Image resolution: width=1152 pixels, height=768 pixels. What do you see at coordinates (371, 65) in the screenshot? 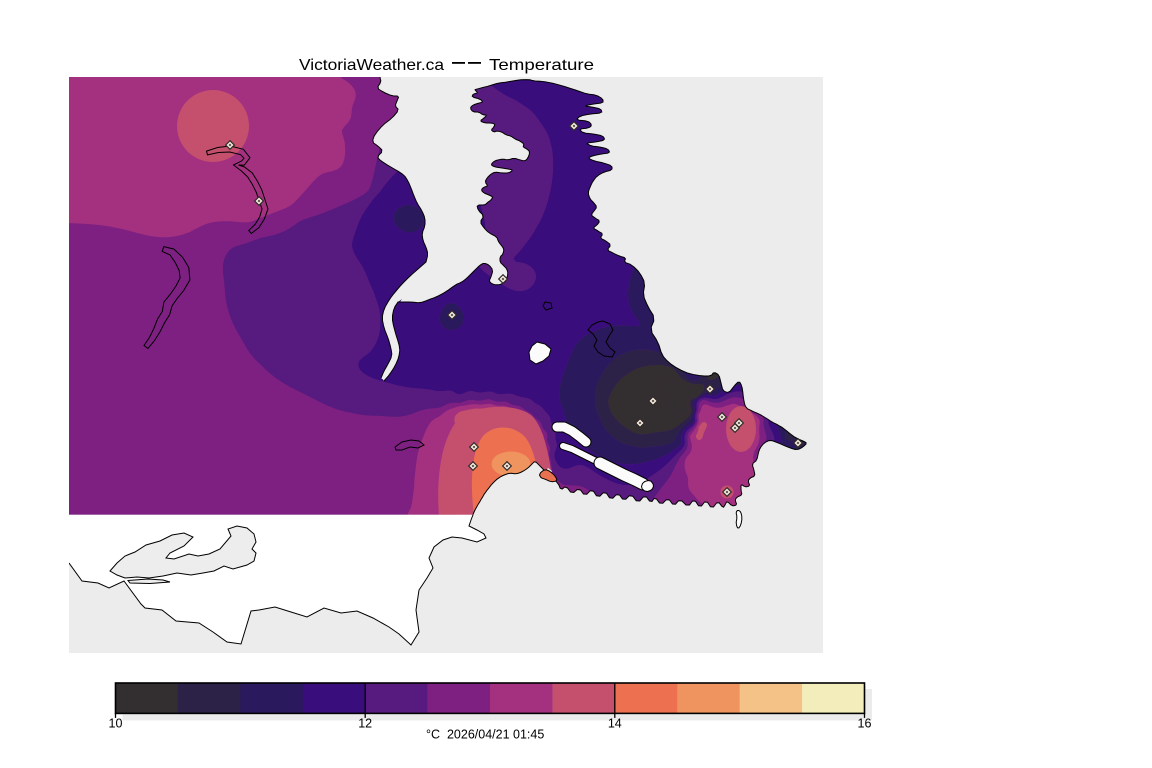
I see `svg-text: VictoriaWeather.ca` at bounding box center [371, 65].